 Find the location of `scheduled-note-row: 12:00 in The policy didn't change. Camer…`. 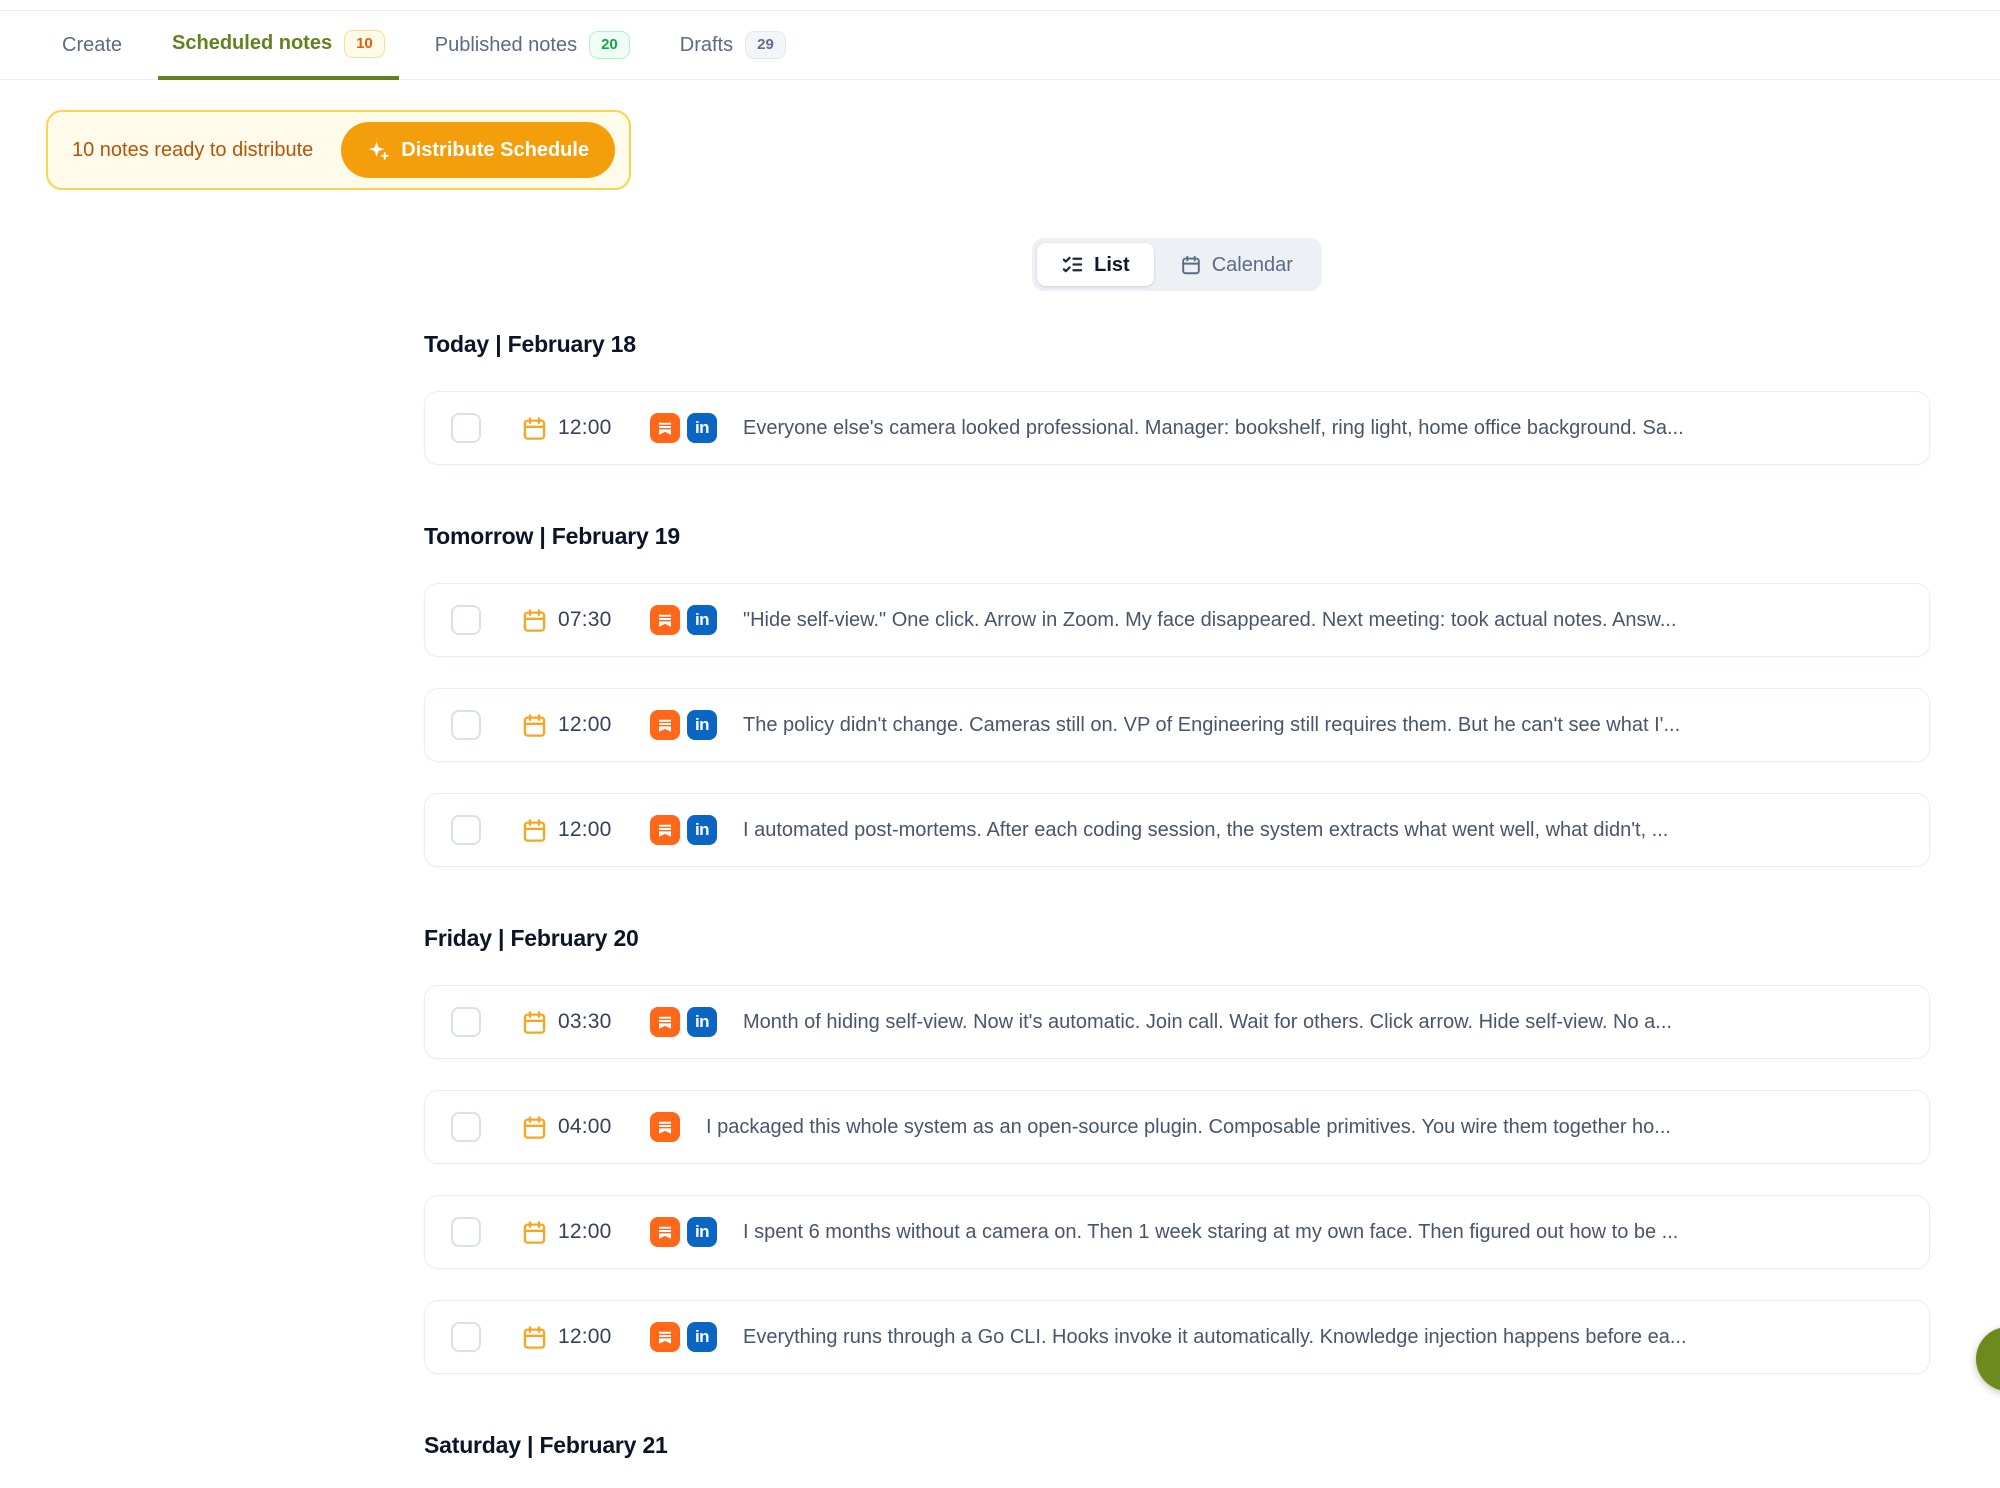

scheduled-note-row: 12:00 in The policy didn't change. Camer… is located at coordinates (1177, 725).